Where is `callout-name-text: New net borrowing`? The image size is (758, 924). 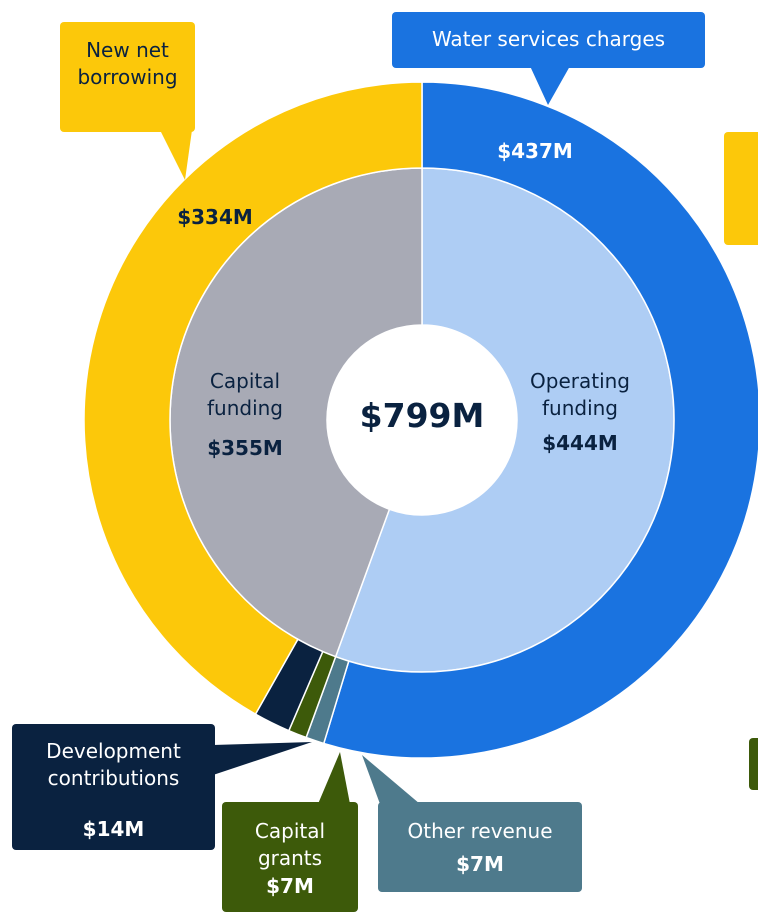 callout-name-text: New net borrowing is located at coordinates (127, 63).